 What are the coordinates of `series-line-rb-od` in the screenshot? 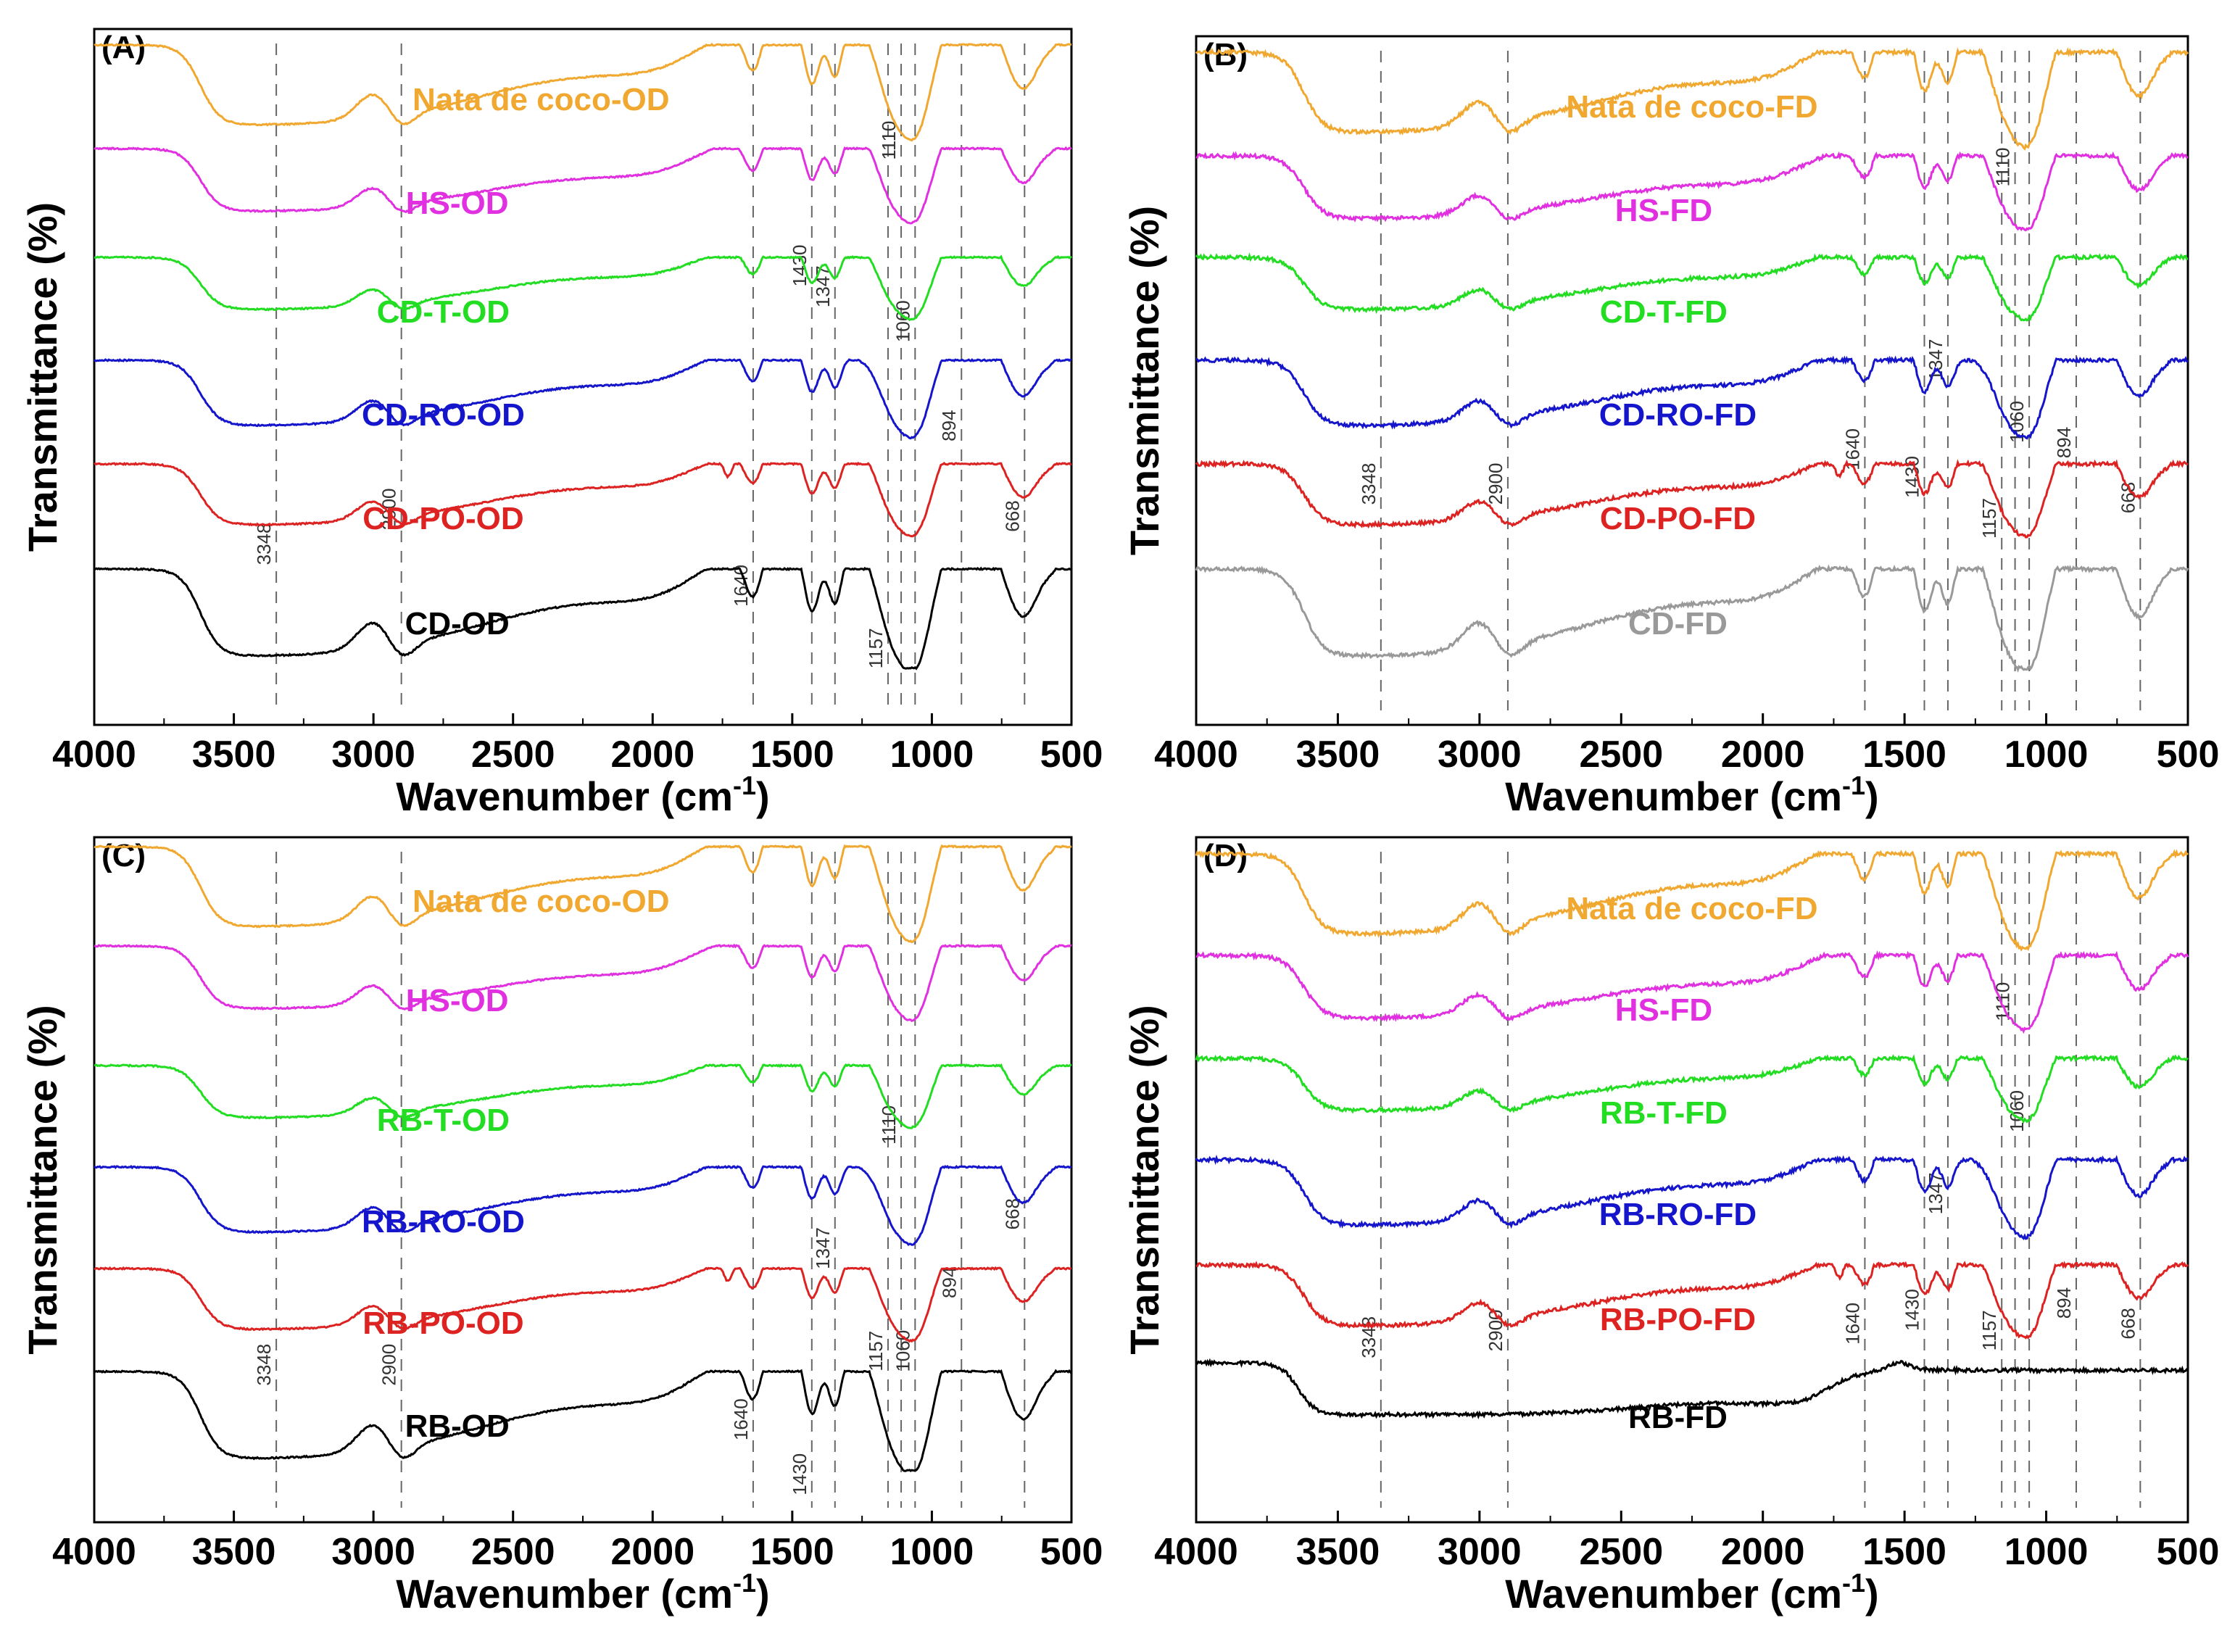 It's located at (583, 1420).